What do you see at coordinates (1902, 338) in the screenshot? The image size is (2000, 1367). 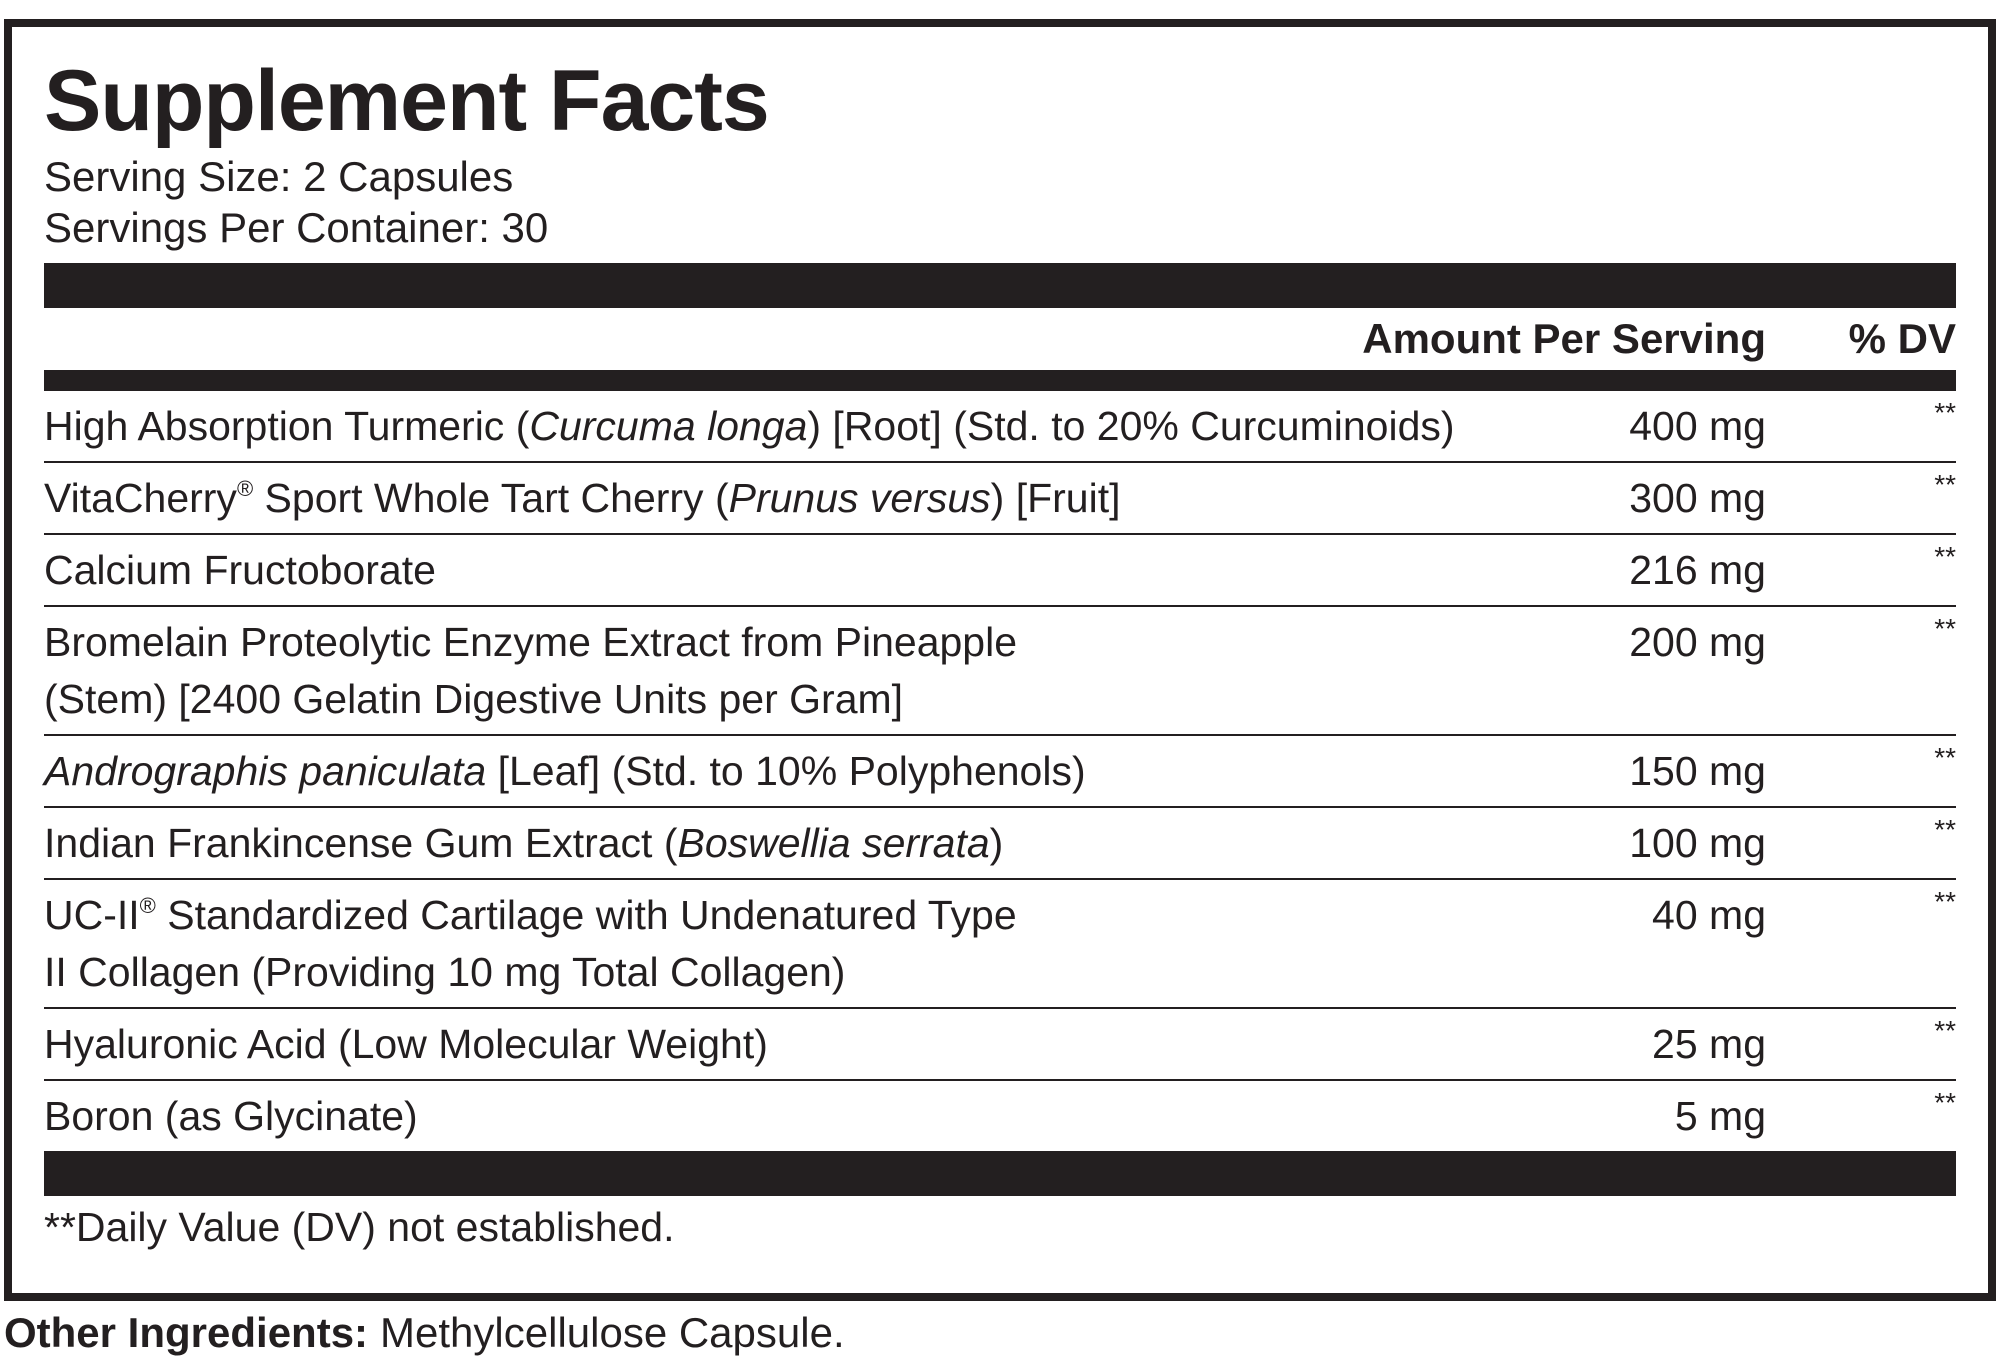 I see `dv-header: % DV` at bounding box center [1902, 338].